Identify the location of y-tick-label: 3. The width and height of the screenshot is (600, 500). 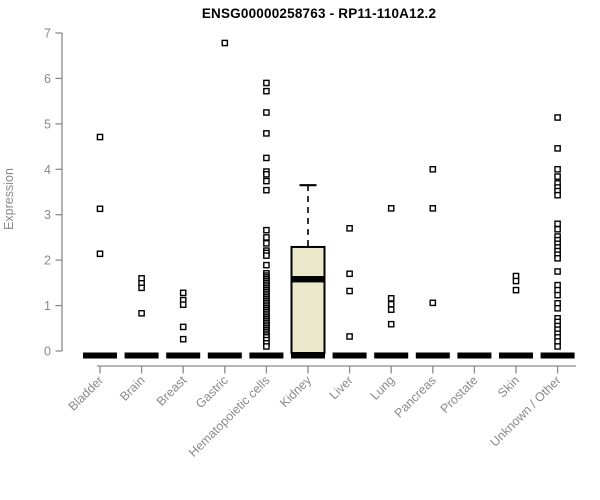
(47, 215).